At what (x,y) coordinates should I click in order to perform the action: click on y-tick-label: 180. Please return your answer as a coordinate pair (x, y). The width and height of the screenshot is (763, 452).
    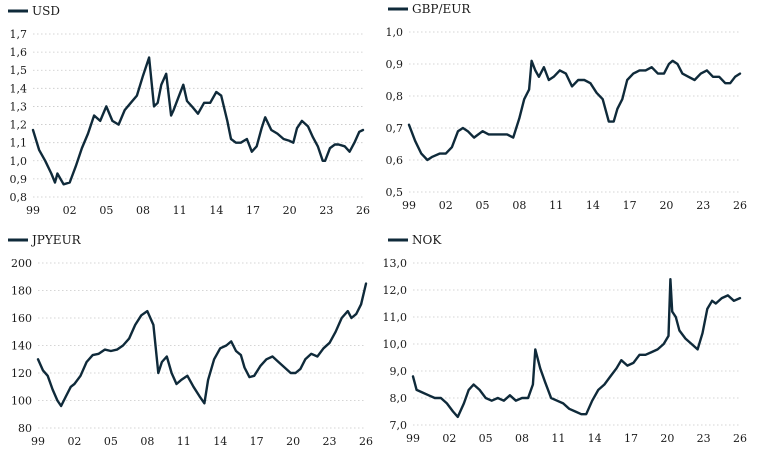
    Looking at the image, I should click on (21, 291).